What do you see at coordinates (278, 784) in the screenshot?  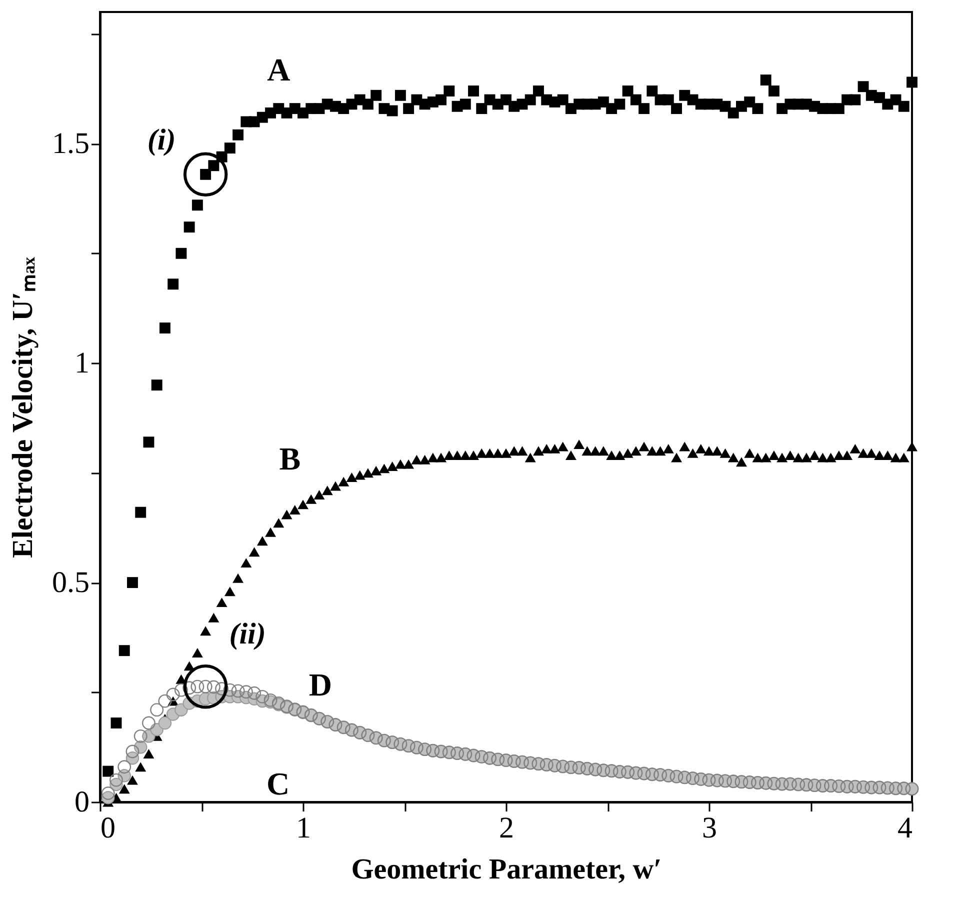 I see `series-label: C` at bounding box center [278, 784].